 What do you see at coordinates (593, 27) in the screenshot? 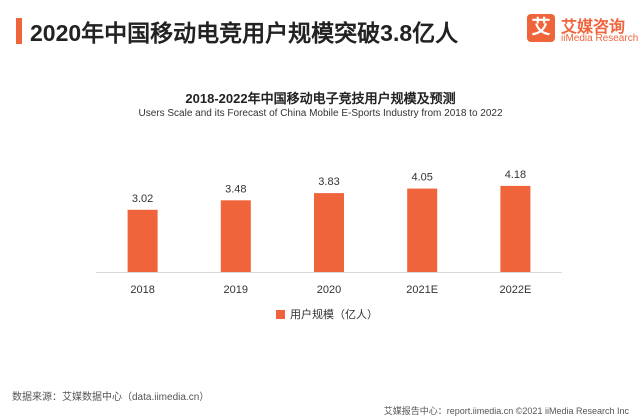
I see `logo-name-cn: 艾媒咨询` at bounding box center [593, 27].